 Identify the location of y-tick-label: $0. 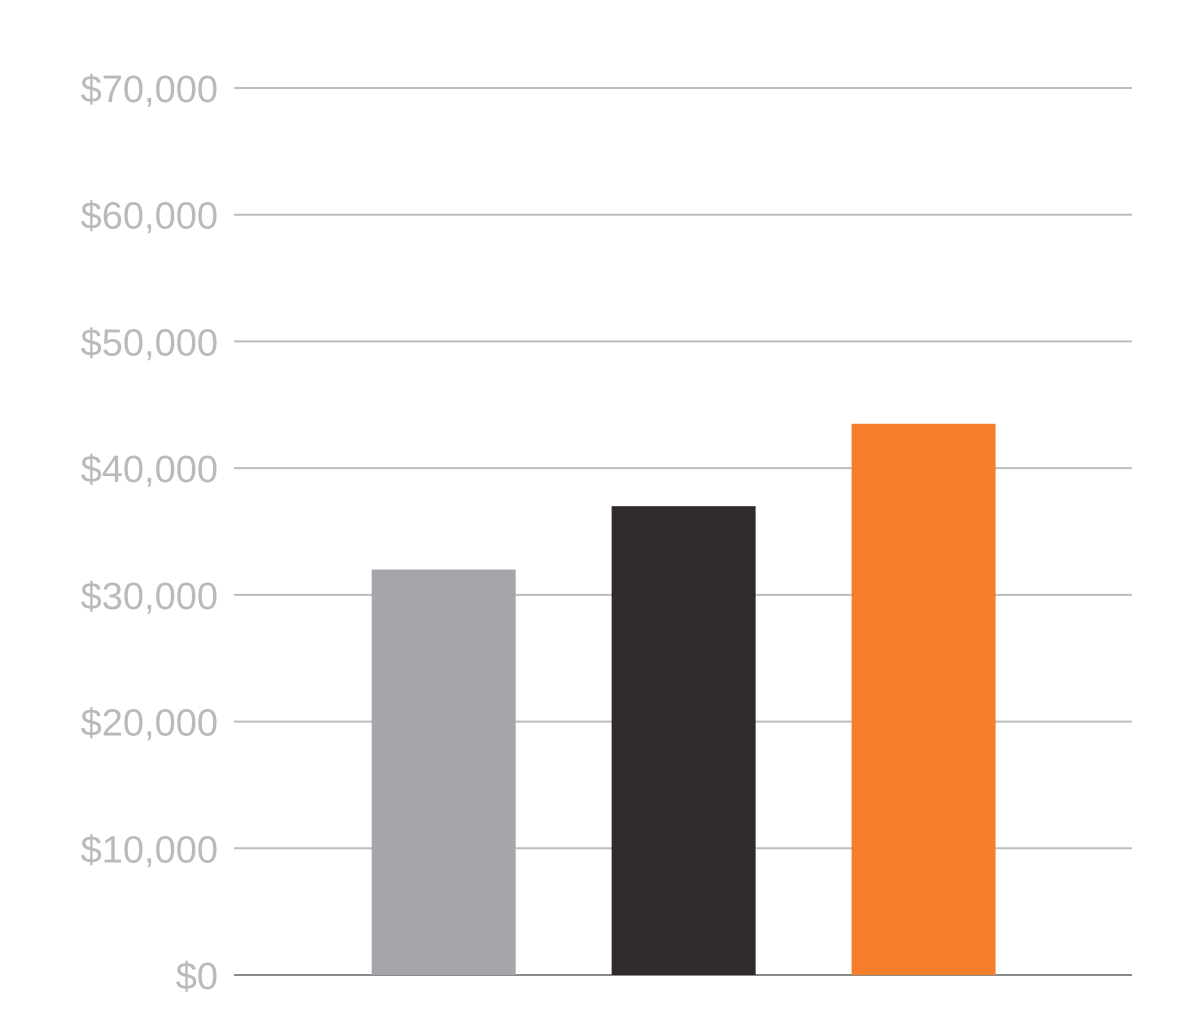
(197, 977).